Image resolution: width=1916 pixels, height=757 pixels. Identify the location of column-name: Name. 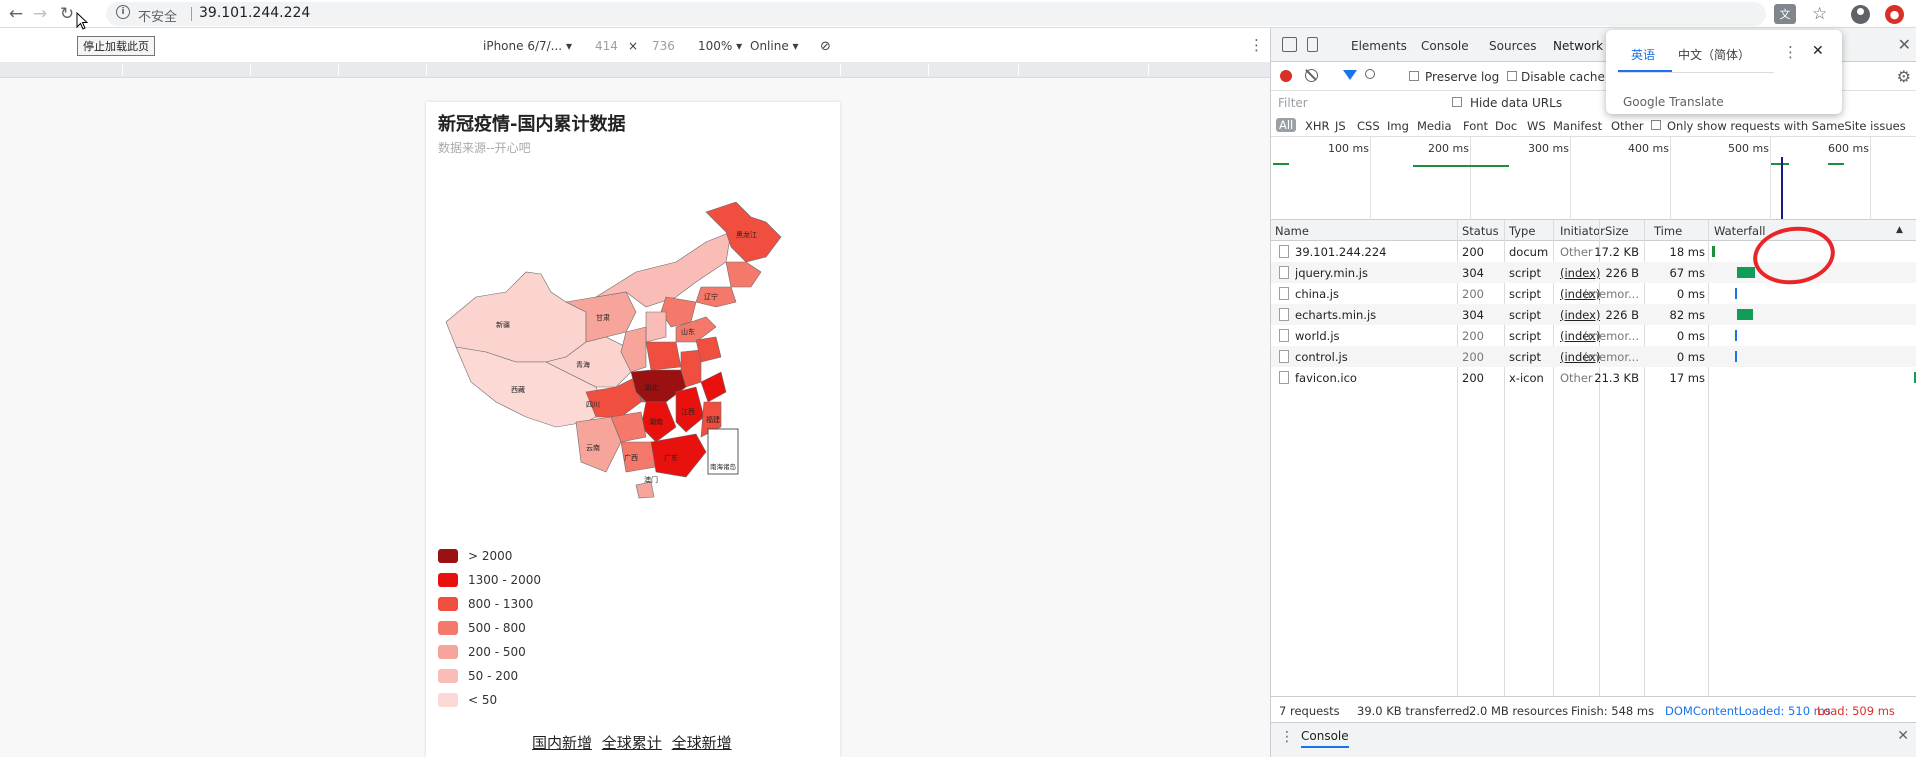
(1292, 231).